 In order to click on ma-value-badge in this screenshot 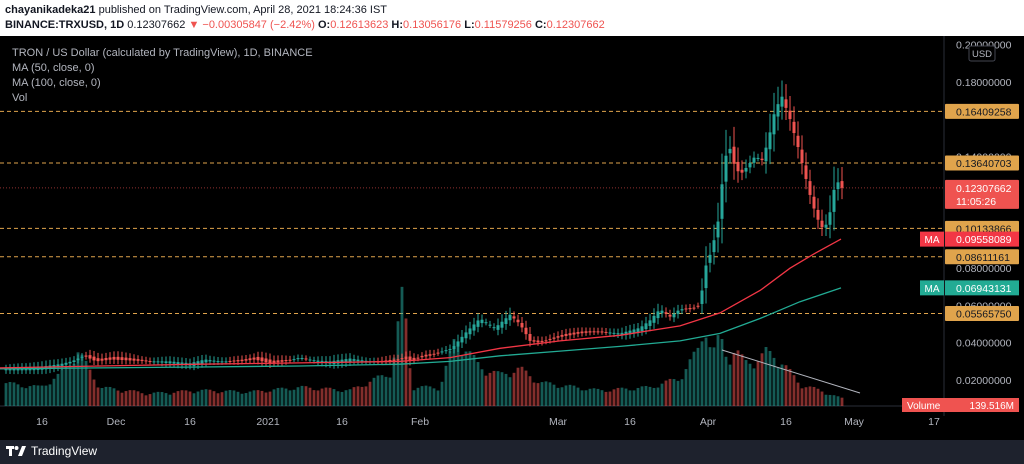, I will do `click(982, 239)`.